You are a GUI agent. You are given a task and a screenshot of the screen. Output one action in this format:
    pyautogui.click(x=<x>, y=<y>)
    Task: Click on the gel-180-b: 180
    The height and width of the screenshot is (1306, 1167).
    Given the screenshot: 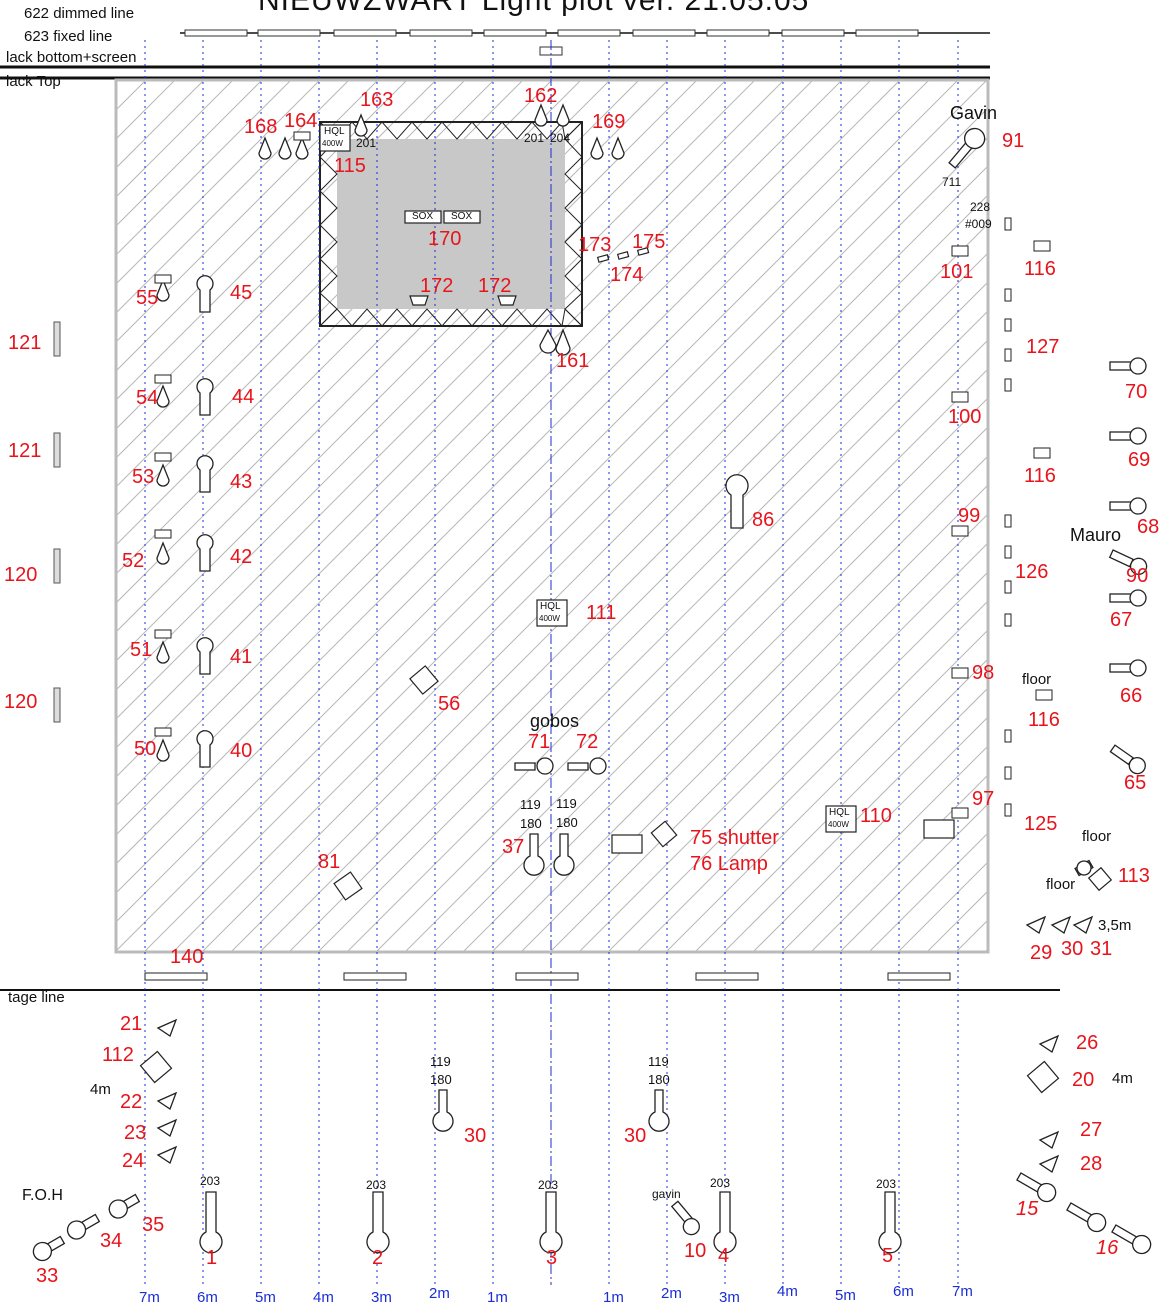 What is the action you would take?
    pyautogui.click(x=567, y=822)
    